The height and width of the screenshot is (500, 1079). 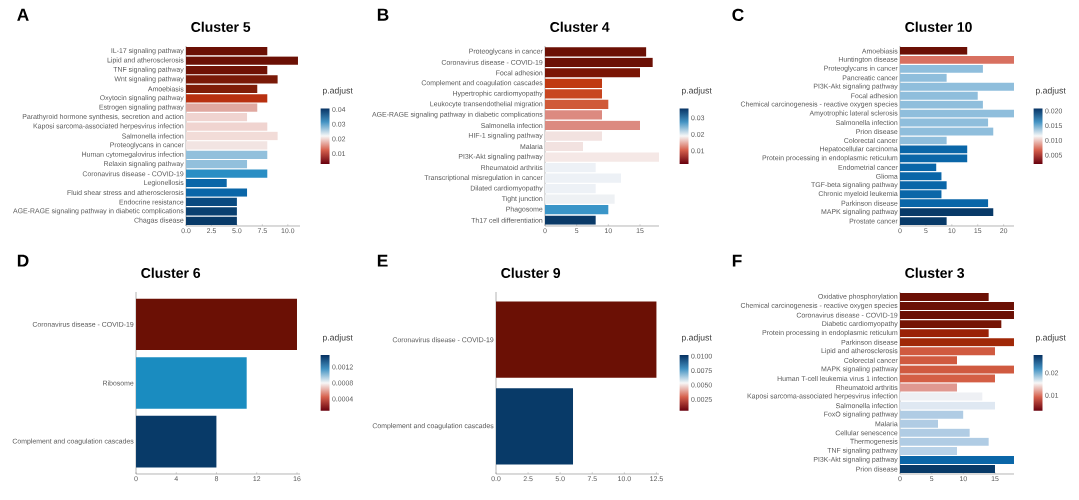 I want to click on chart-title: Cluster 4, so click(x=580, y=26).